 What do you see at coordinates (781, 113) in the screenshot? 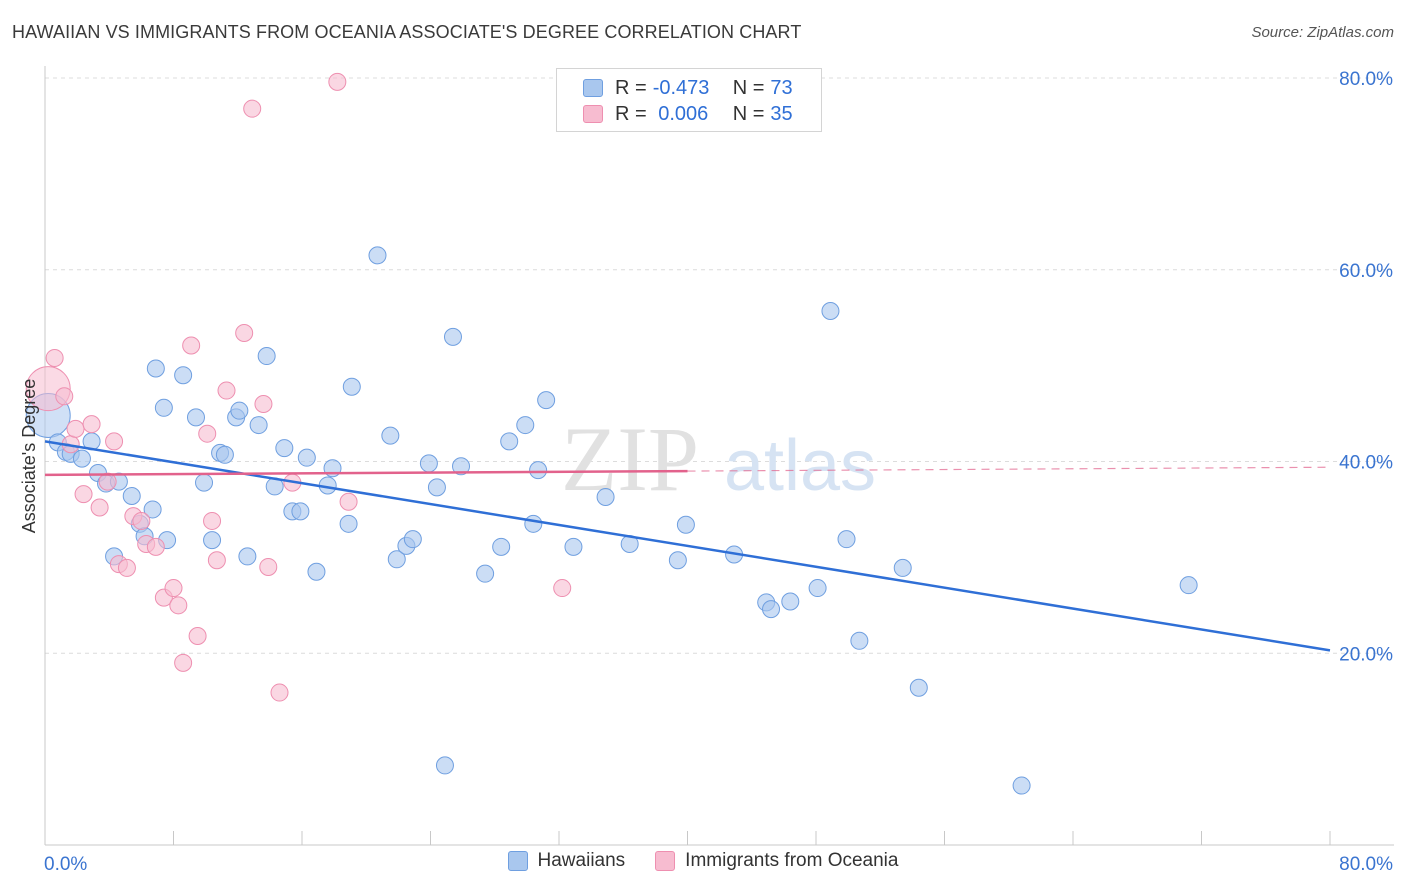
I see `legend-n-value: 35` at bounding box center [781, 113].